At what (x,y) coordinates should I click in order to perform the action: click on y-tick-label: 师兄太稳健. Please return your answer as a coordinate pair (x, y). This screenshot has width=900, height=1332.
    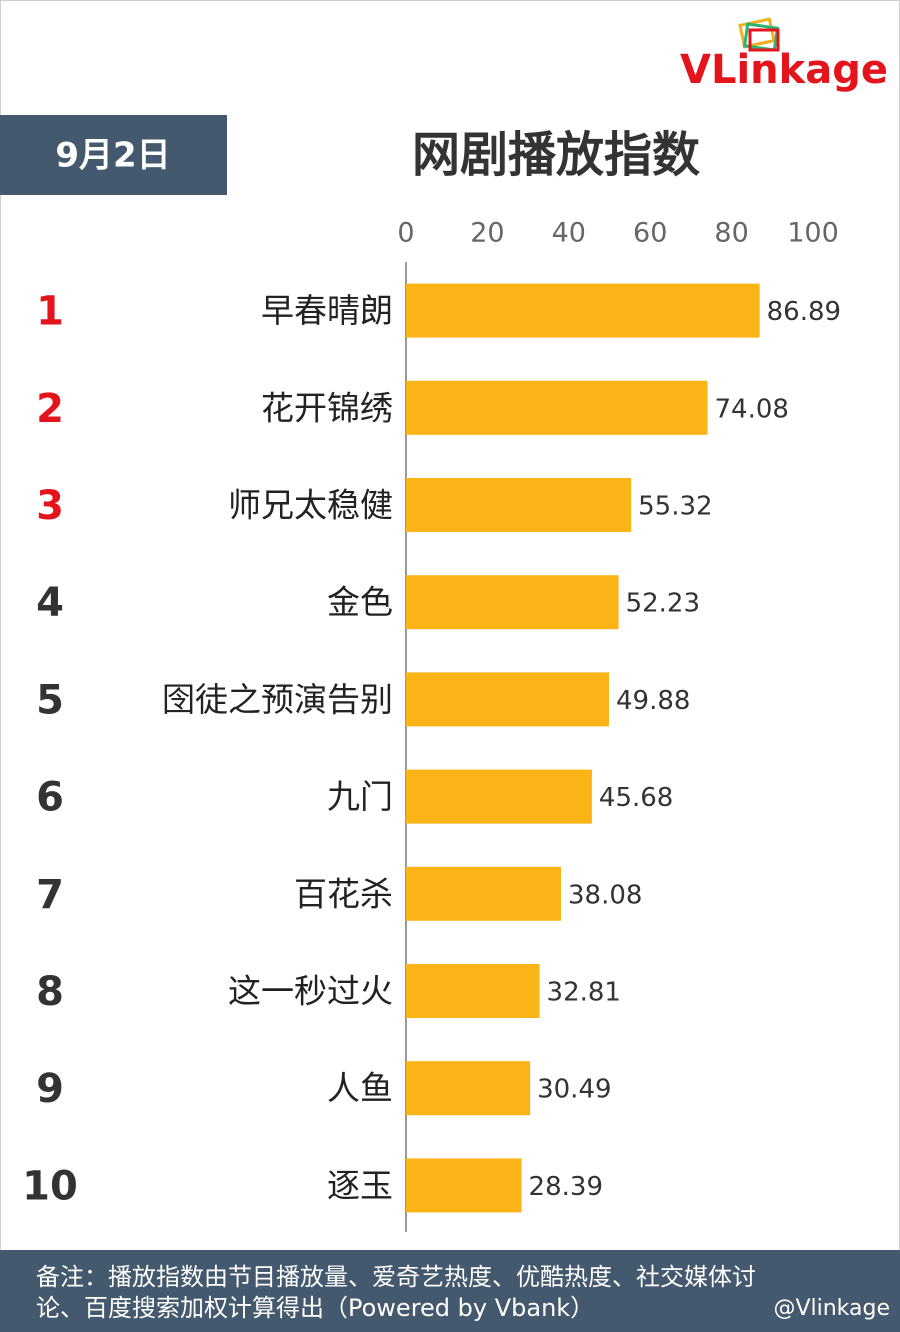
    Looking at the image, I should click on (310, 505).